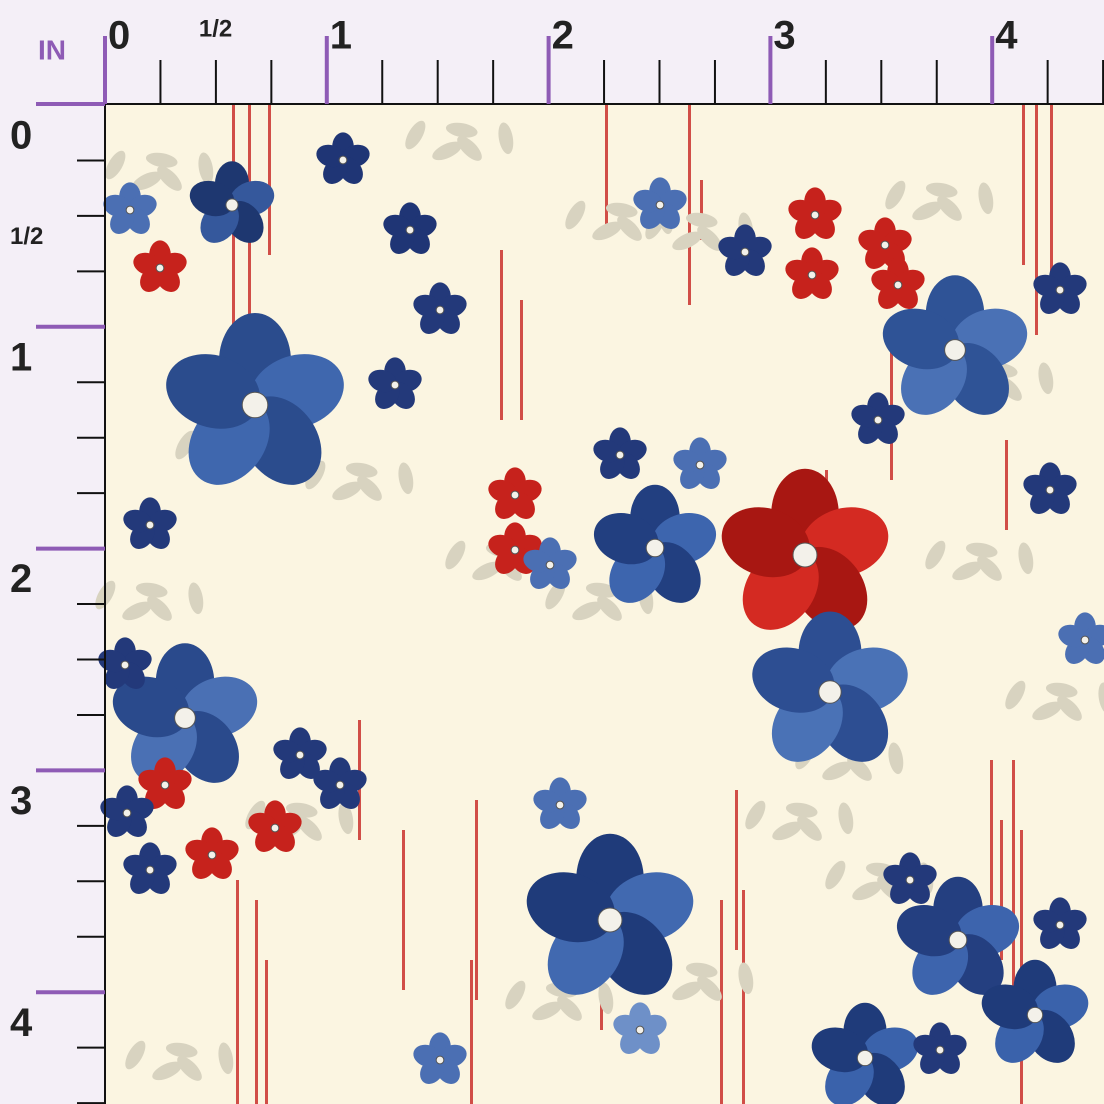 The height and width of the screenshot is (1104, 1104). Describe the element at coordinates (21, 1023) in the screenshot. I see `left-label: 4` at that location.